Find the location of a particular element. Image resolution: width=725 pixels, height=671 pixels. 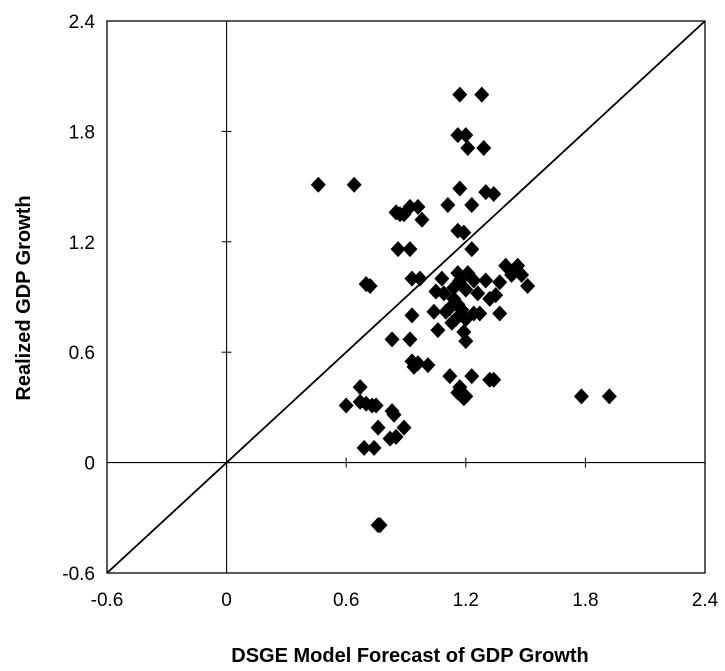

y-tick-label: 0.6 is located at coordinates (82, 353).